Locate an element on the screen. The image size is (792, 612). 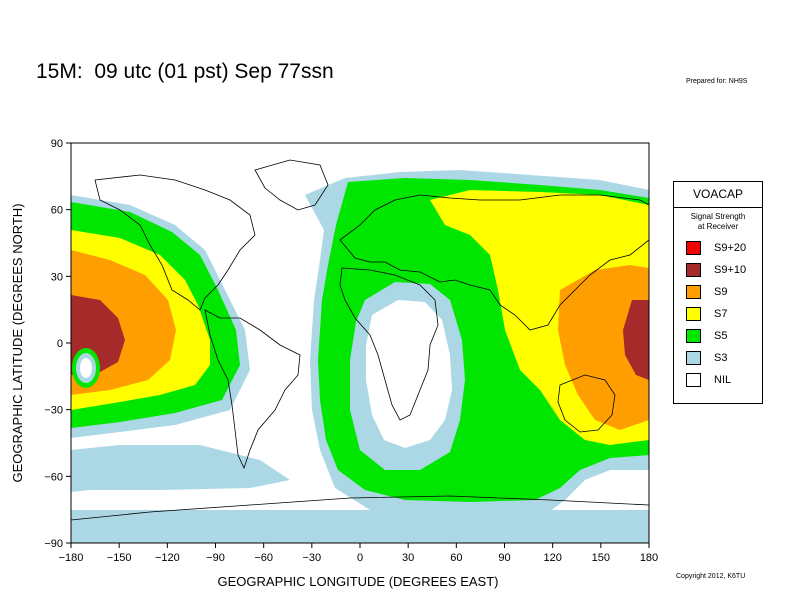
legend-subtitle-line2: at Receiver is located at coordinates (718, 226).